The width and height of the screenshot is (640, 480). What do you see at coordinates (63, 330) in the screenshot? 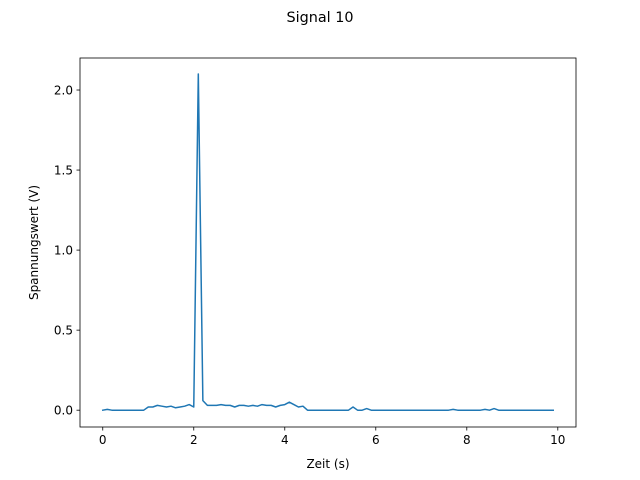
I see `y-tick-label: 0.5` at bounding box center [63, 330].